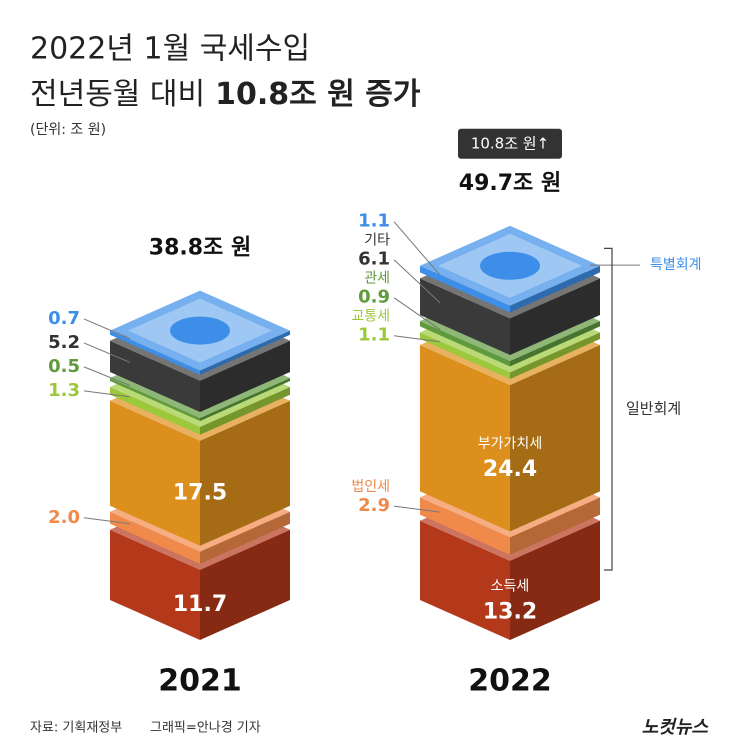  I want to click on value-label: 11.7, so click(200, 604).